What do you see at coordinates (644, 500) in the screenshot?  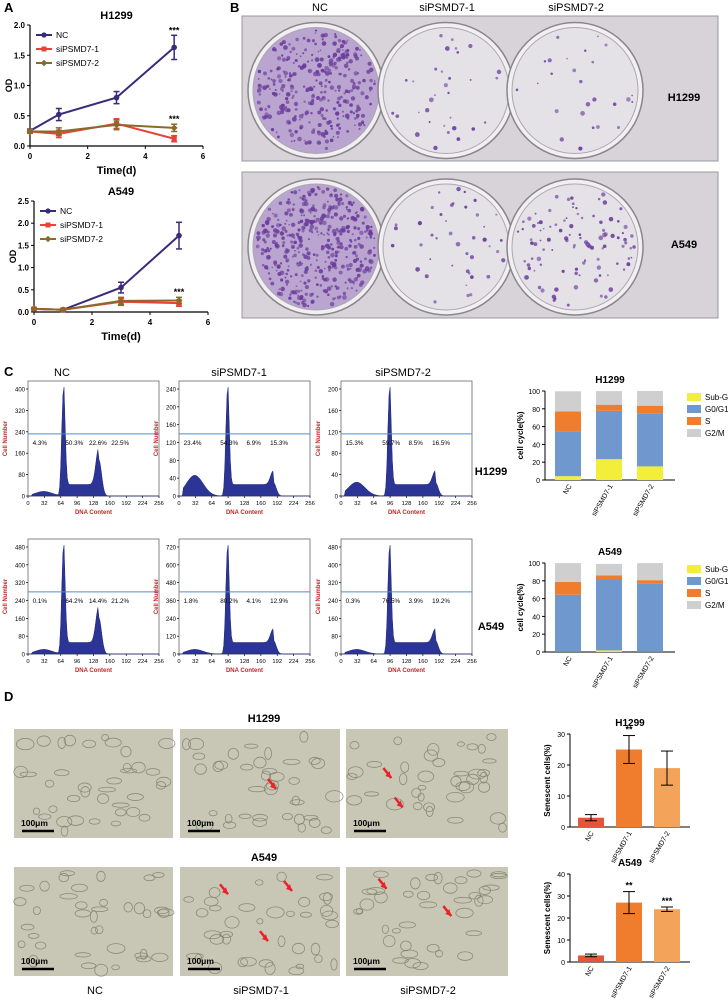 I see `category-label: siPSMD7-2` at bounding box center [644, 500].